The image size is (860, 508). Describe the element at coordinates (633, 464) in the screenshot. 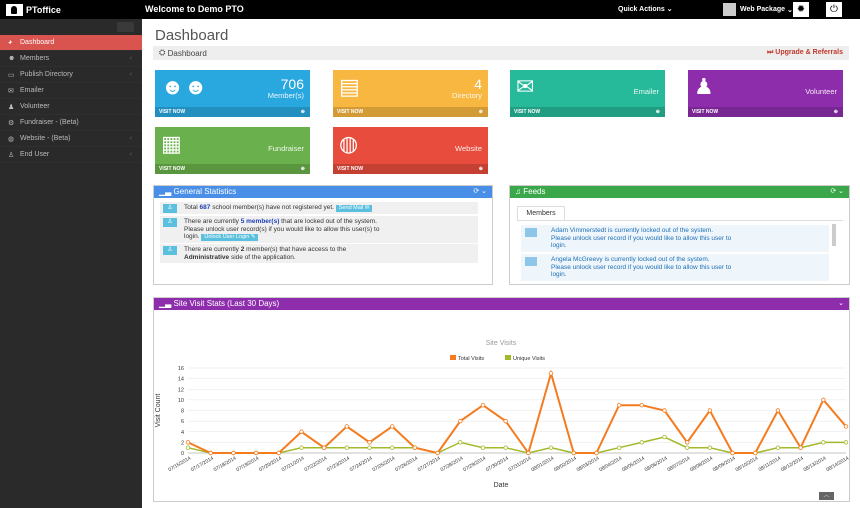

I see `x-tick-label: 08/05/2014` at that location.